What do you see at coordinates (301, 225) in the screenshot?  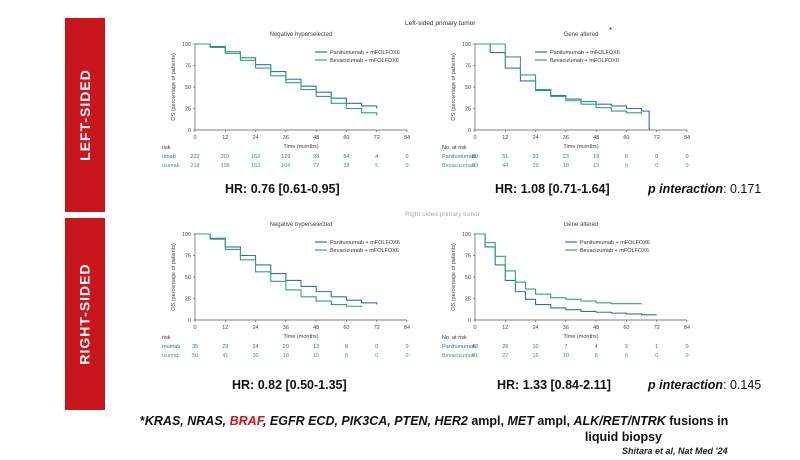 I see `panel-title: Negative hyperselected` at bounding box center [301, 225].